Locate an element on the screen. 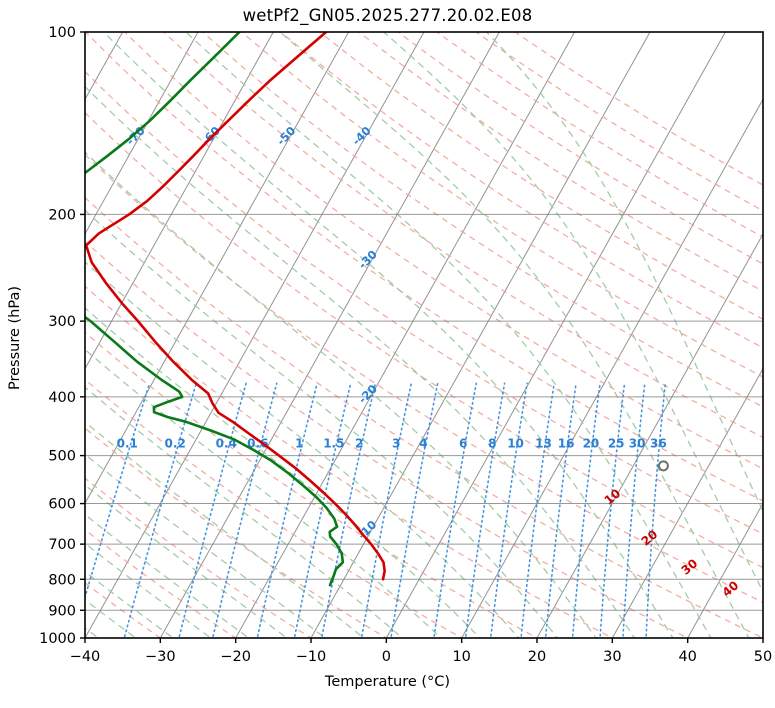 The image size is (775, 708). y-tick-label: 600 is located at coordinates (62, 505).